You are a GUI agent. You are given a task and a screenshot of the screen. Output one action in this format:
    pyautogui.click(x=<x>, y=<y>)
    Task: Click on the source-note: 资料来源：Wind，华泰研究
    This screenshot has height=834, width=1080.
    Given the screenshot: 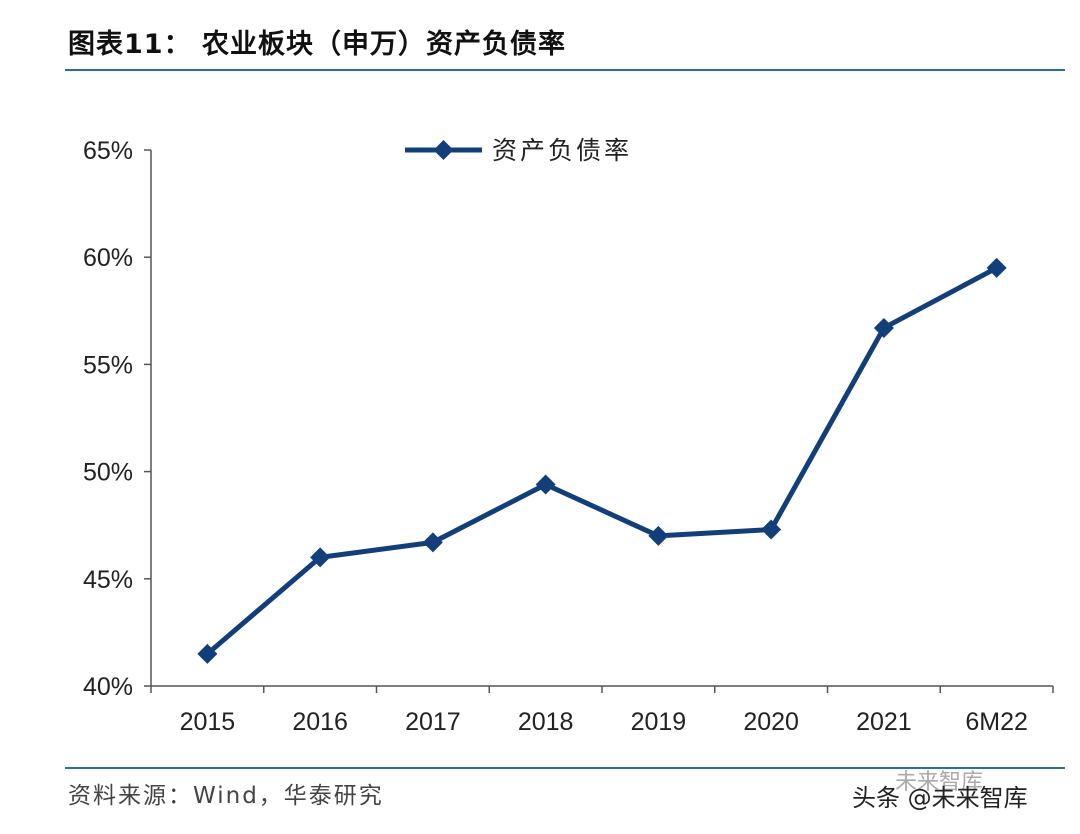 What is the action you would take?
    pyautogui.click(x=226, y=796)
    